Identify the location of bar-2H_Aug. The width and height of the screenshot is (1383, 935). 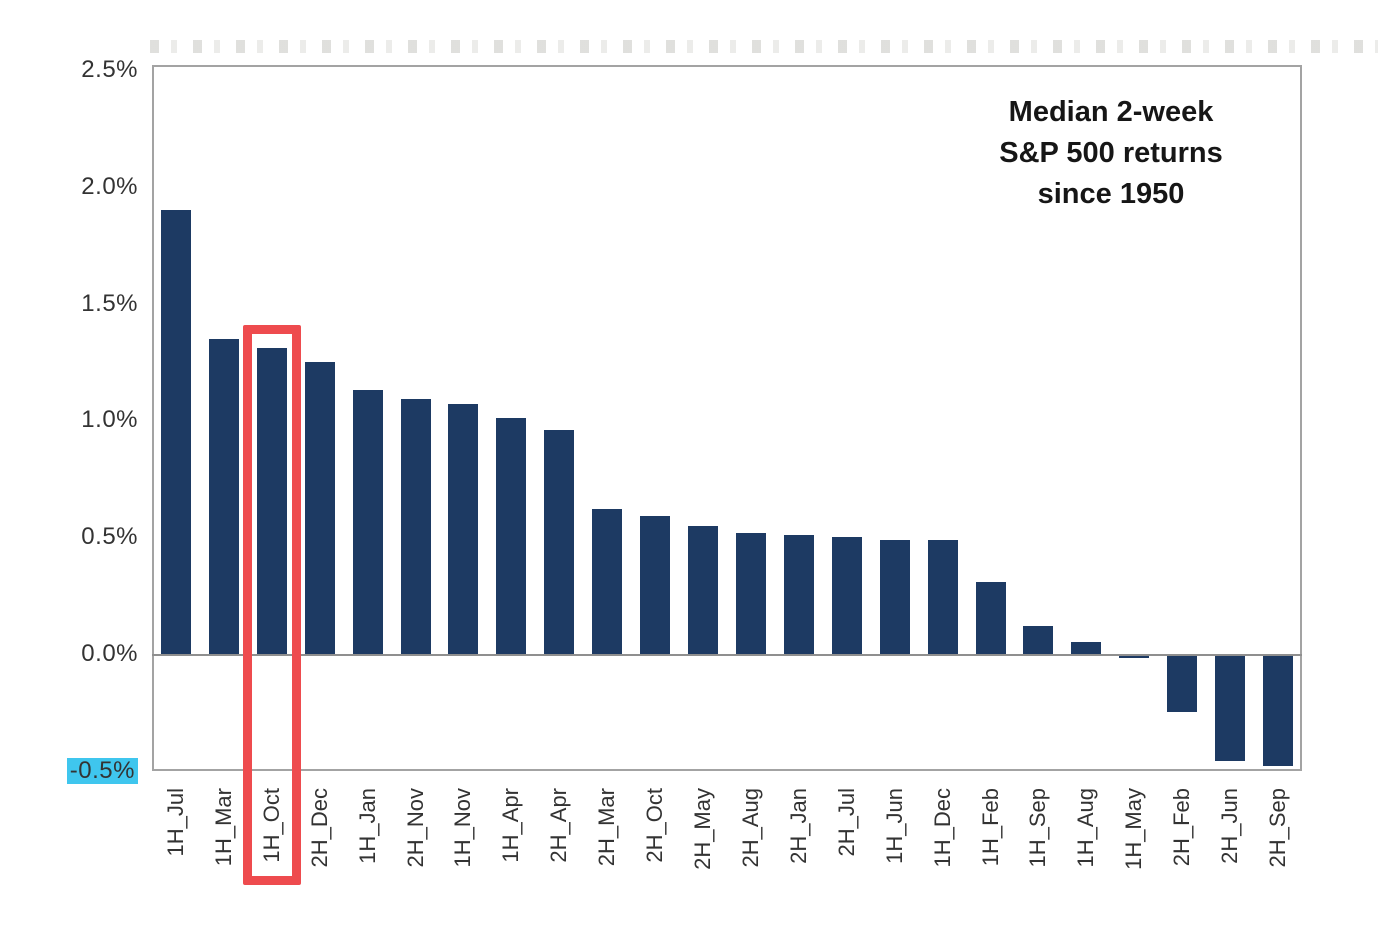
(750, 593).